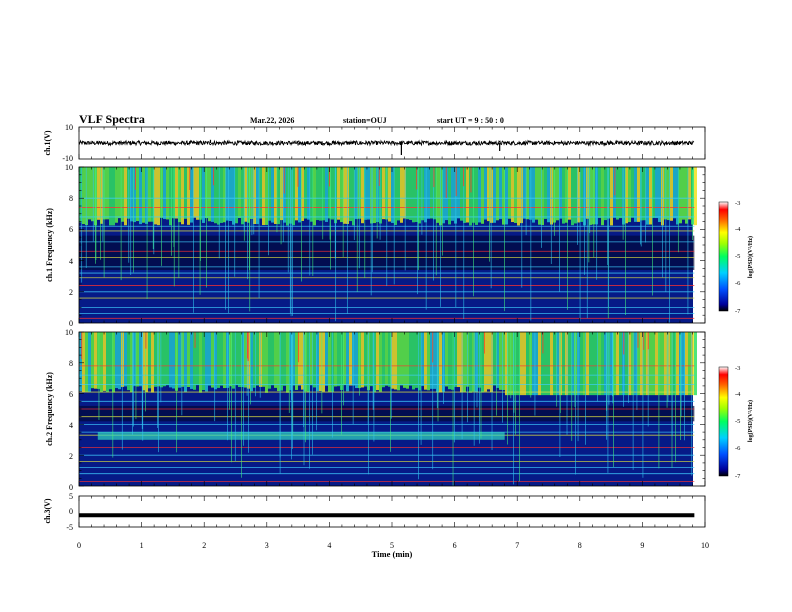  Describe the element at coordinates (272, 120) in the screenshot. I see `date-label: Mar.22, 2026` at that location.